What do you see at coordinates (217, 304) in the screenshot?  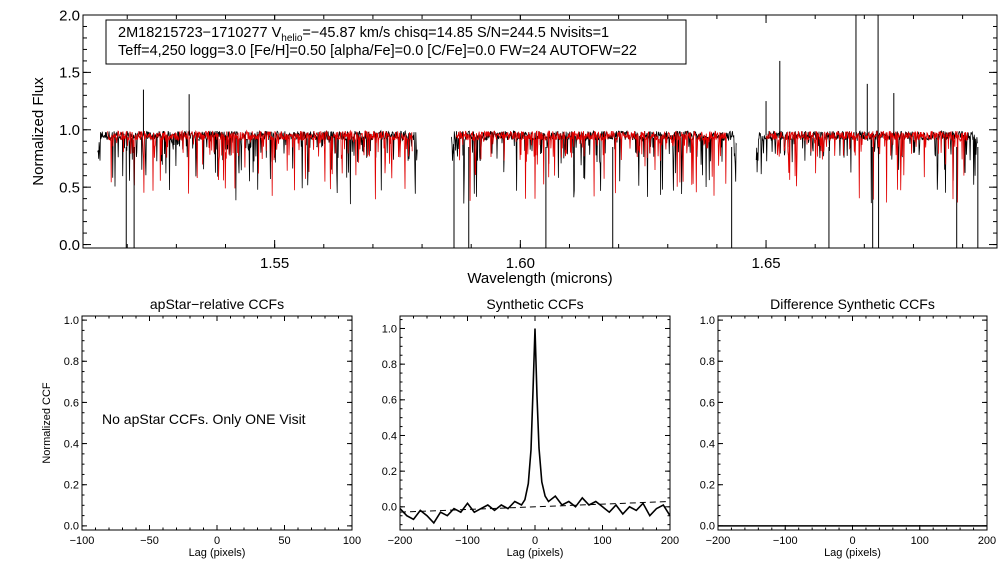 I see `panel-title: apStar−relative CCFs` at bounding box center [217, 304].